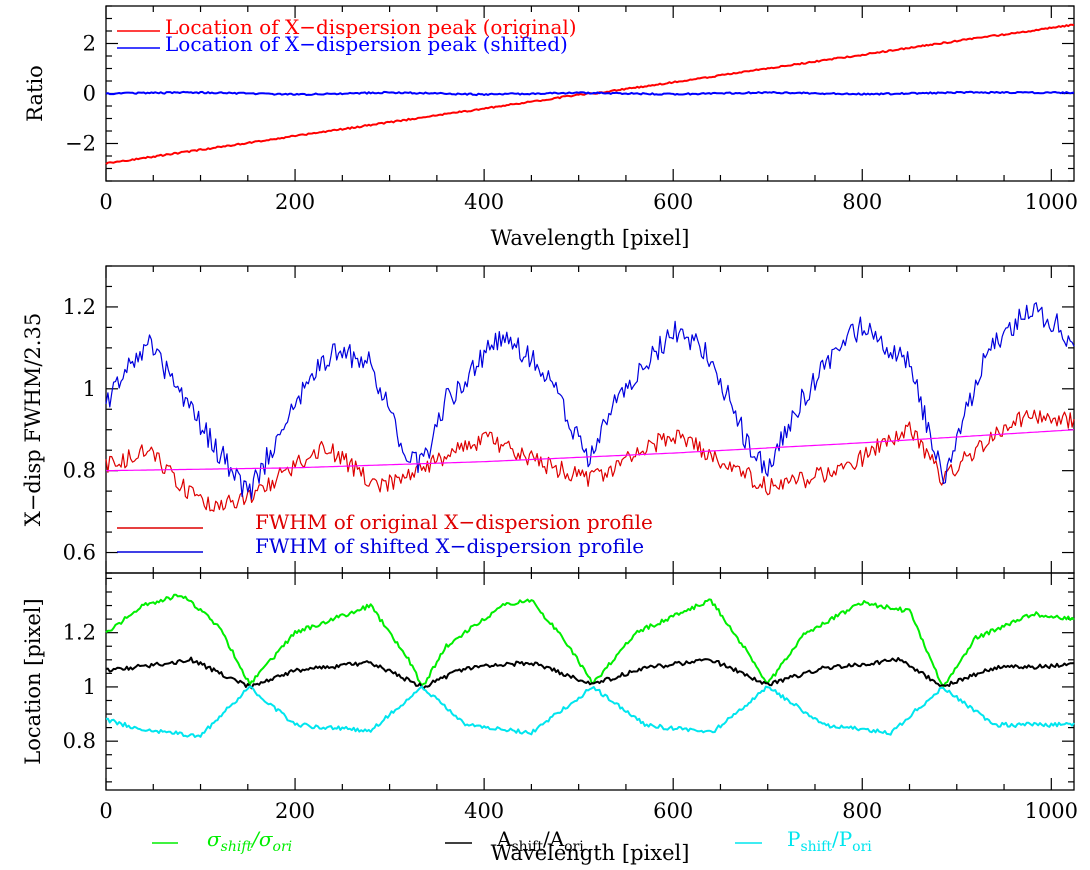 This screenshot has width=1090, height=870. I want to click on y-axis-label: Location [pixel], so click(33, 681).